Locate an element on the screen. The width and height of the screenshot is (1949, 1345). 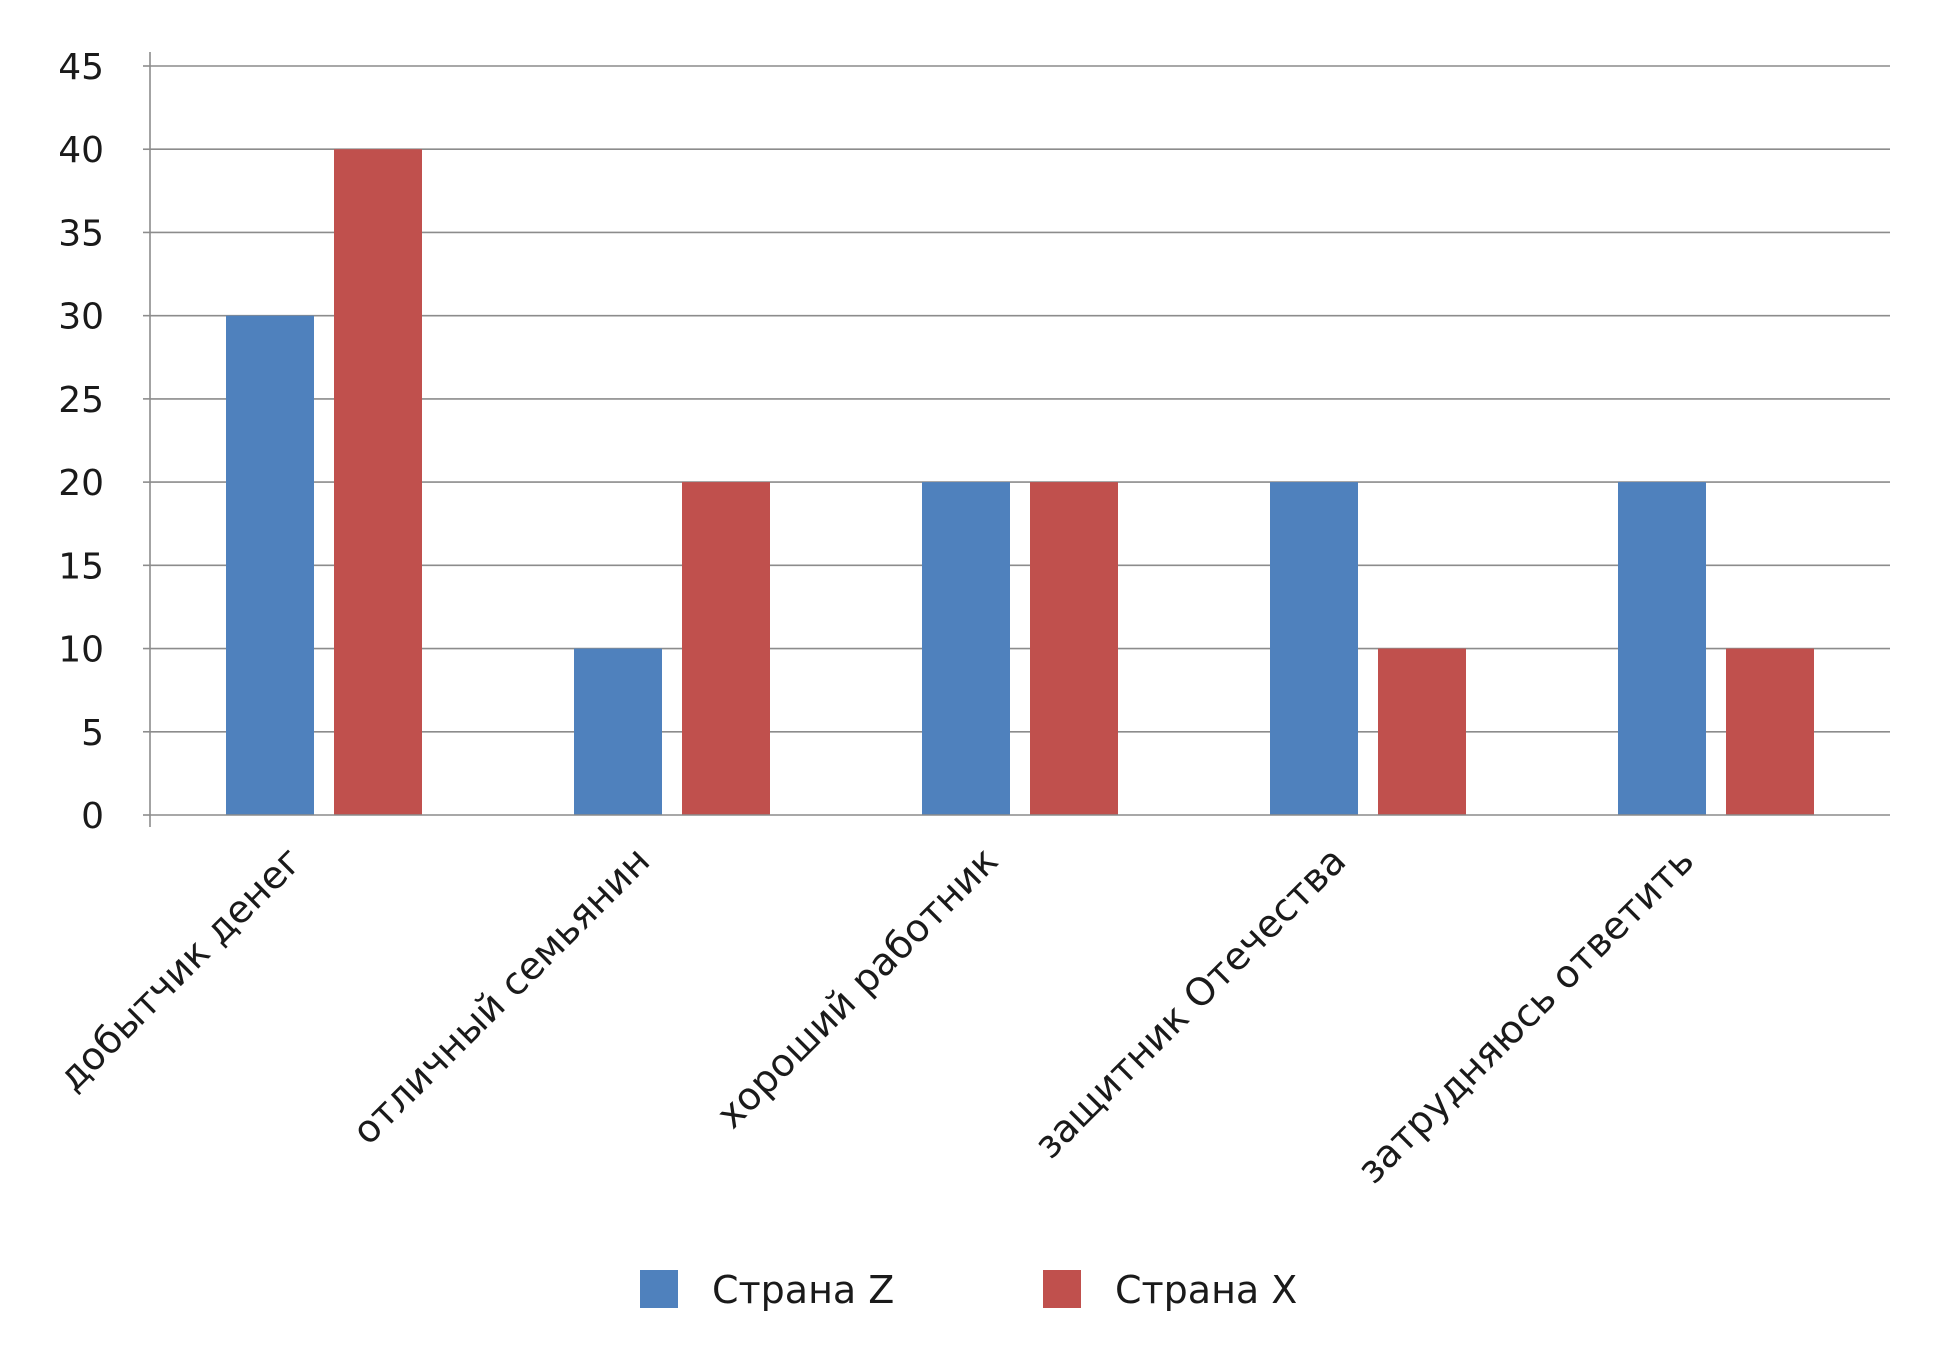
y-tick-label: 30 is located at coordinates (81, 317).